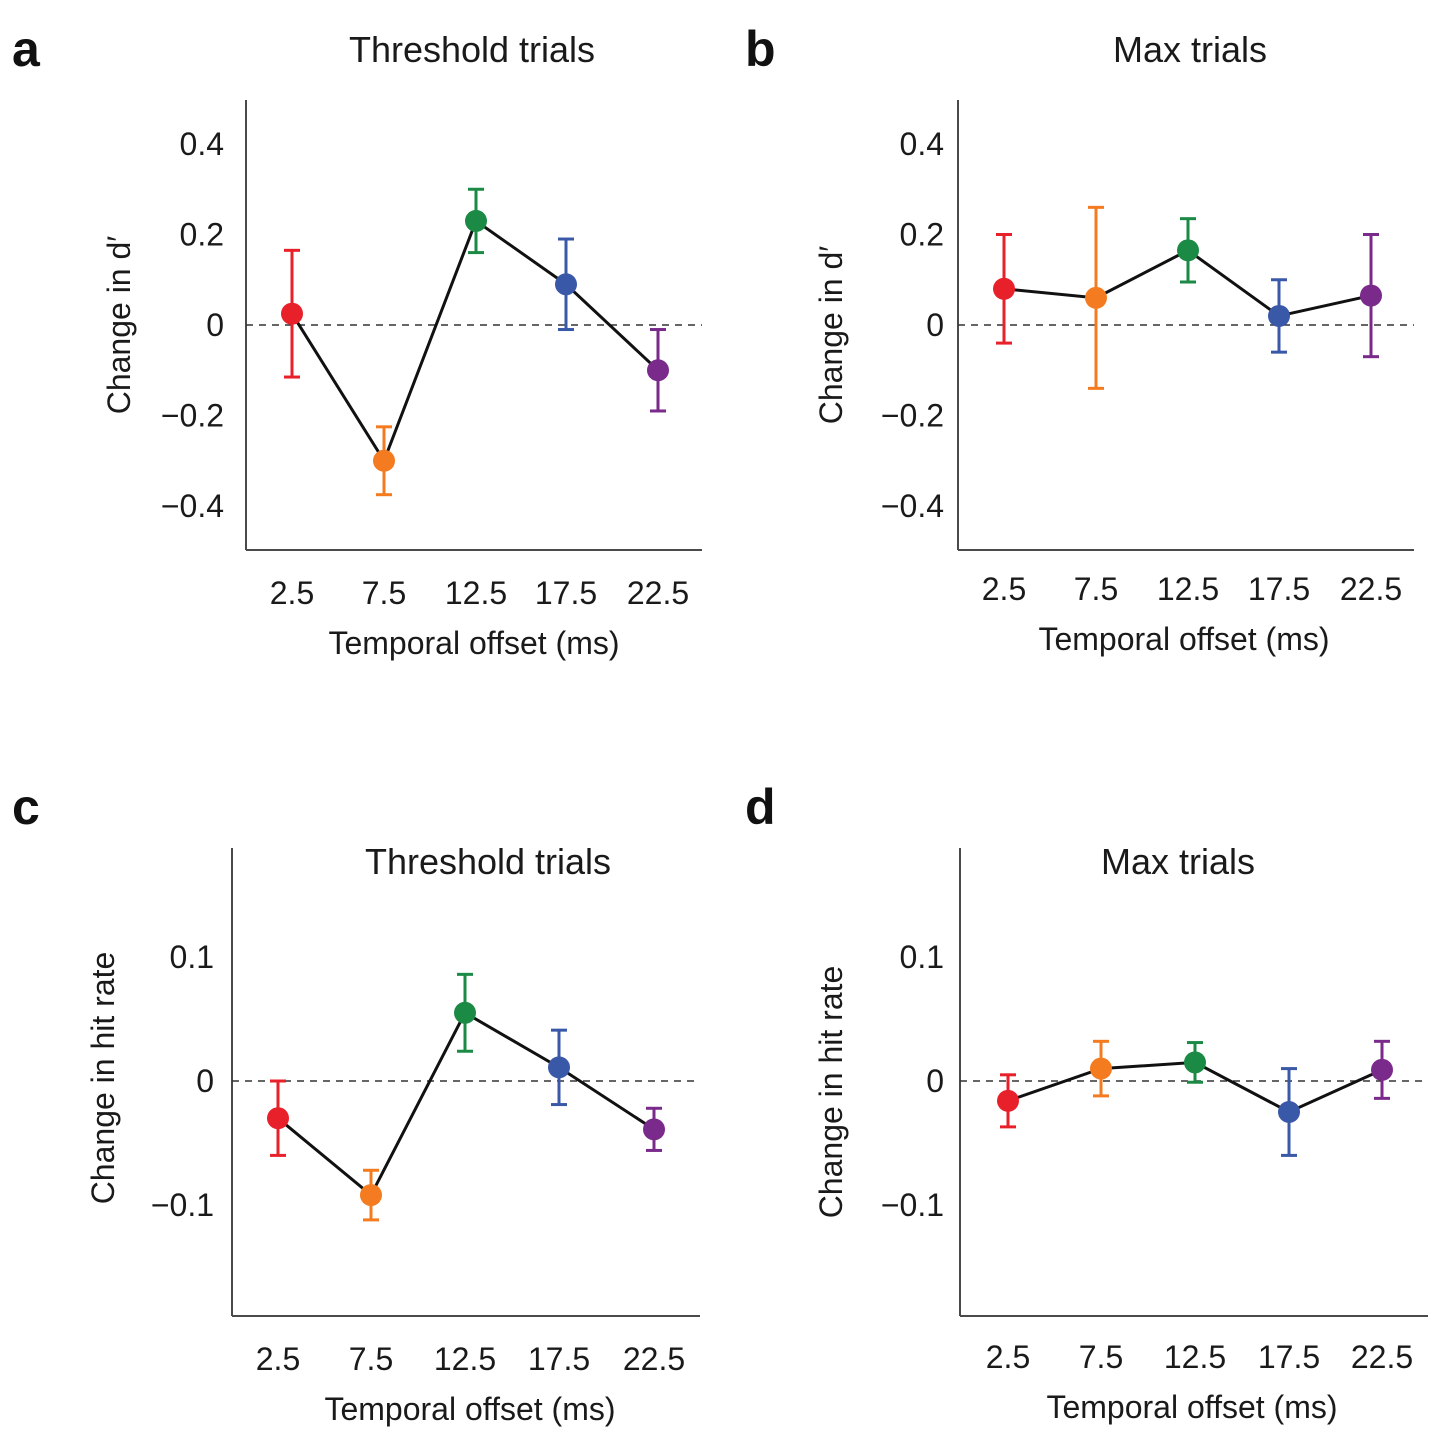 The width and height of the screenshot is (1441, 1441). I want to click on x-tick-label-d: 12.5, so click(1195, 1357).